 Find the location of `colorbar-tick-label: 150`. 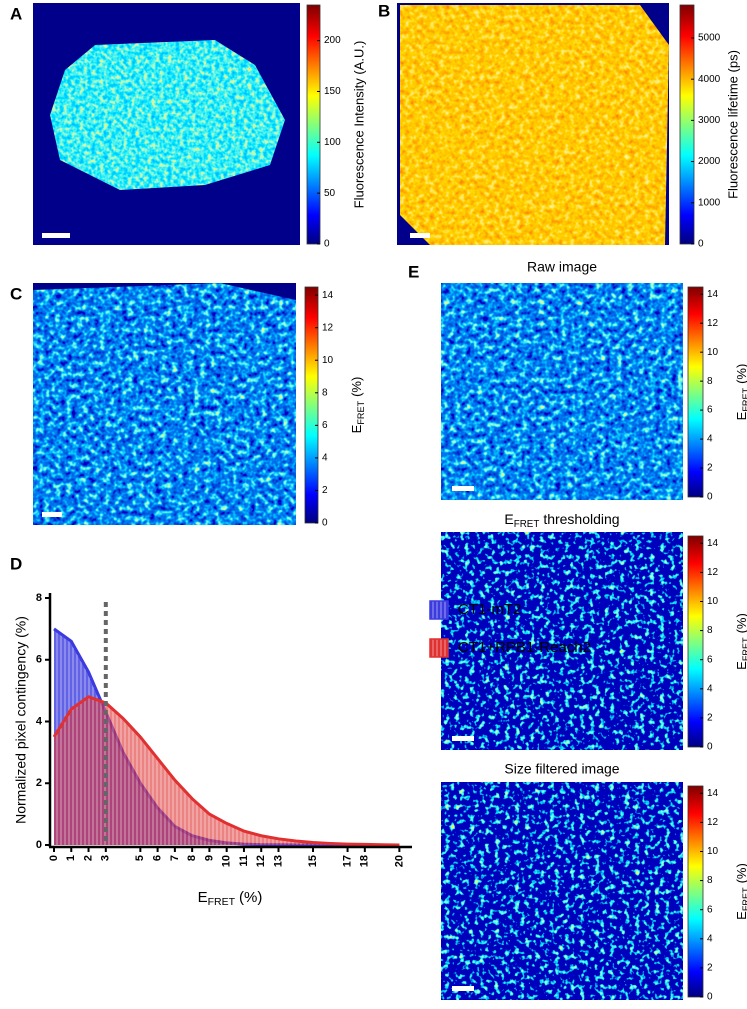

colorbar-tick-label: 150 is located at coordinates (332, 91).